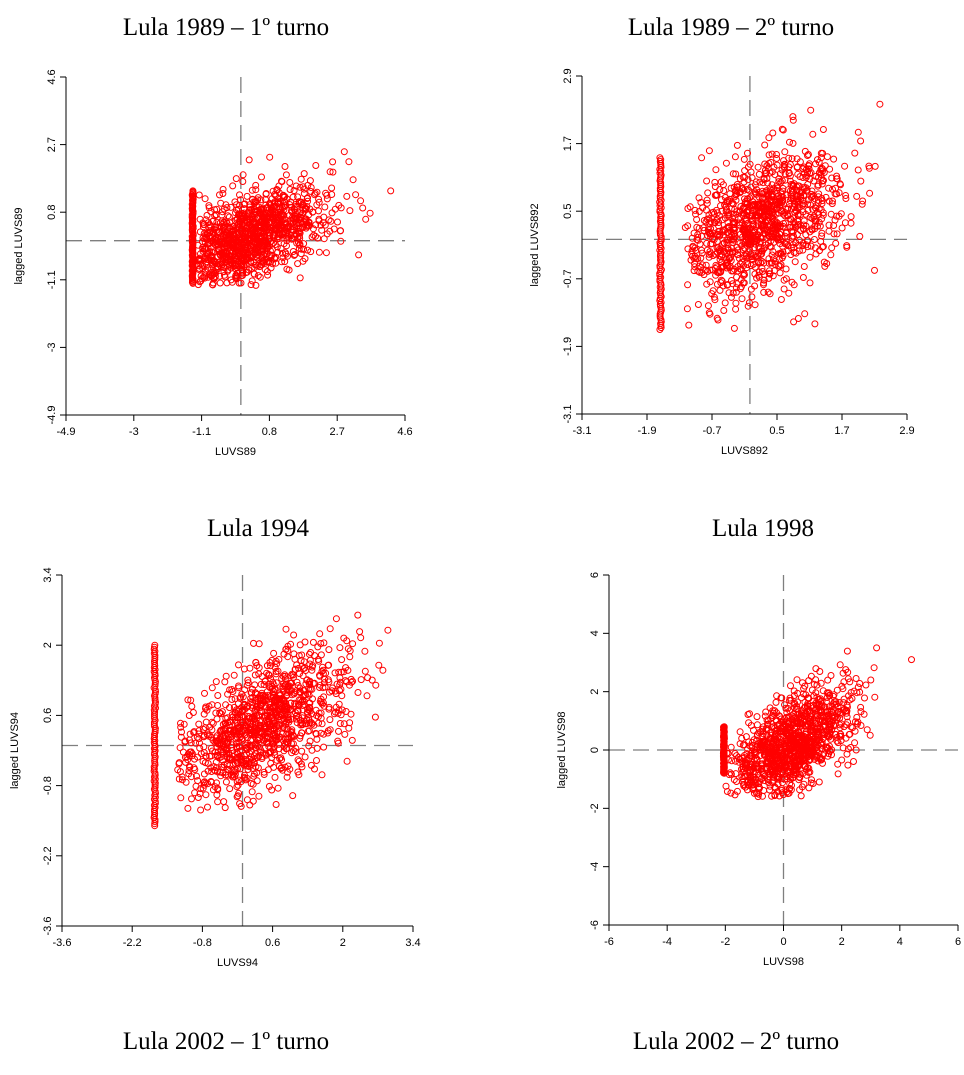  Describe the element at coordinates (595, 633) in the screenshot. I see `scatter-plot-lula-1998-y-tick-label: 4` at that location.